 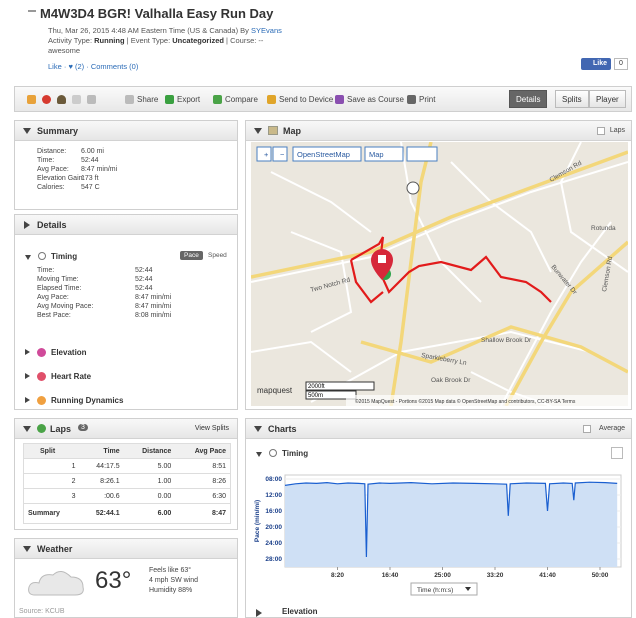 I want to click on section-title: Elevation, so click(x=69, y=352).